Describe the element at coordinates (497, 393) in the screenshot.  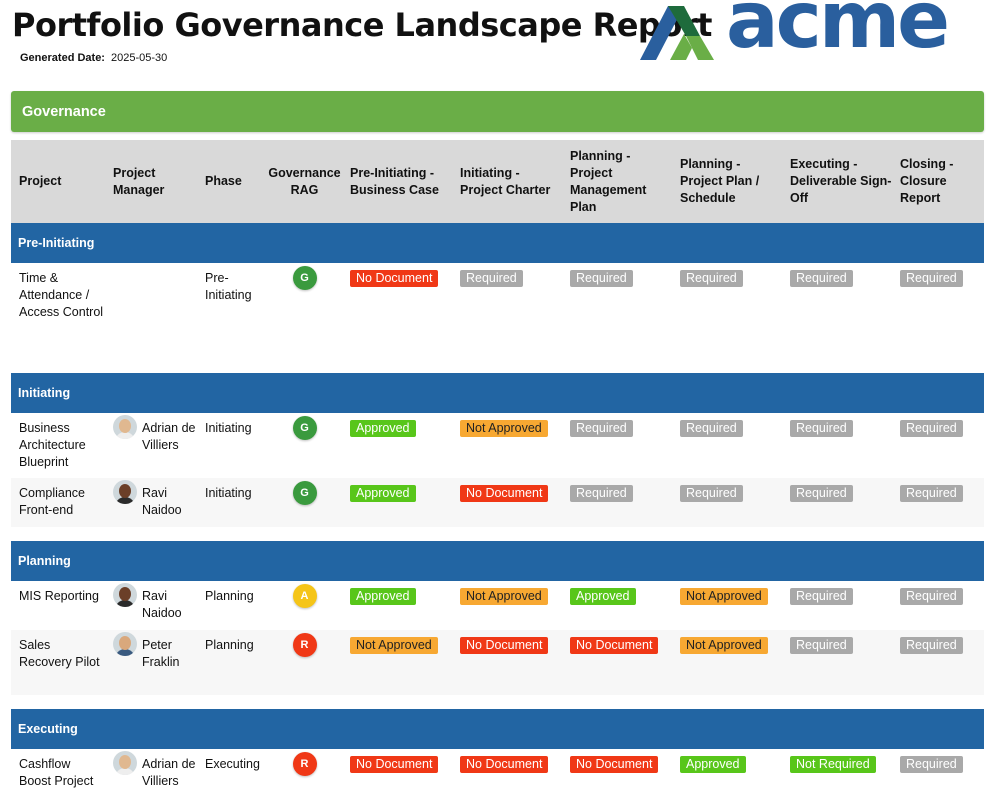
I see `group-header-initiating: Initiating` at that location.